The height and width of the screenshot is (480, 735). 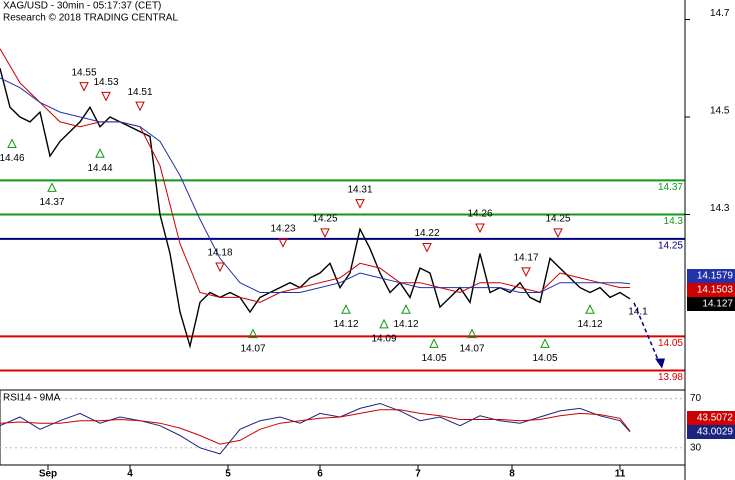 What do you see at coordinates (660, 363) in the screenshot?
I see `forecast-arrowhead` at bounding box center [660, 363].